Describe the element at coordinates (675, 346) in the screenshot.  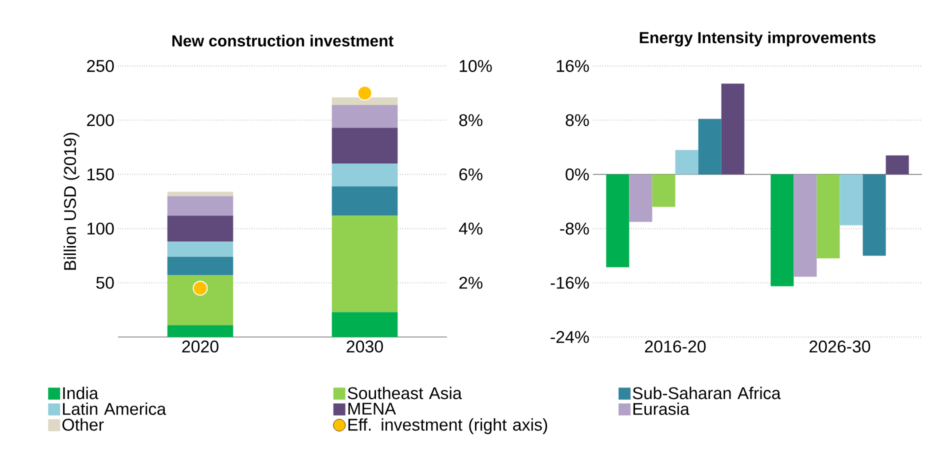
I see `x-tick-label: 2016-20` at that location.